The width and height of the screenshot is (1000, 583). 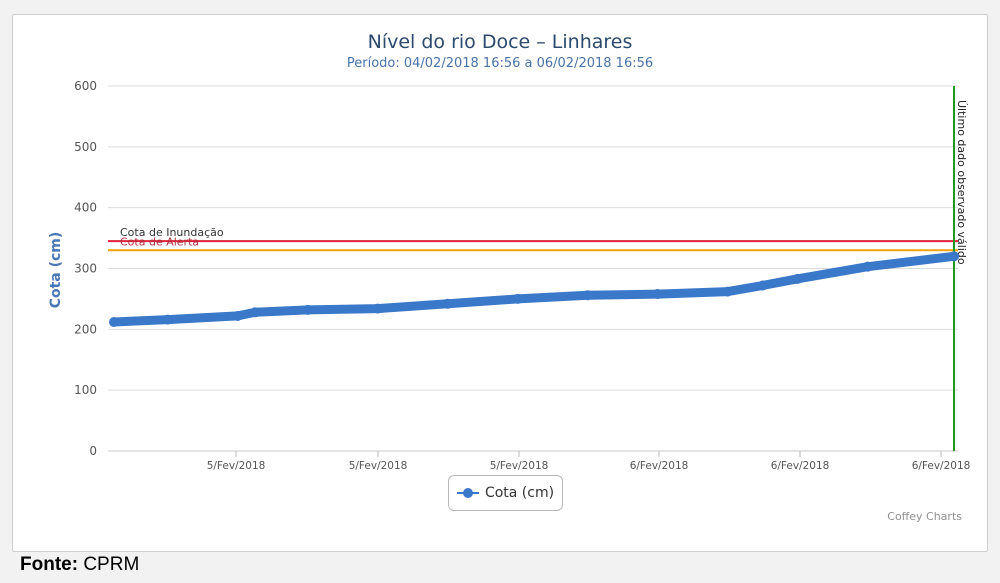 What do you see at coordinates (159, 241) in the screenshot?
I see `reference-line-label-1: Cota de Alerta` at bounding box center [159, 241].